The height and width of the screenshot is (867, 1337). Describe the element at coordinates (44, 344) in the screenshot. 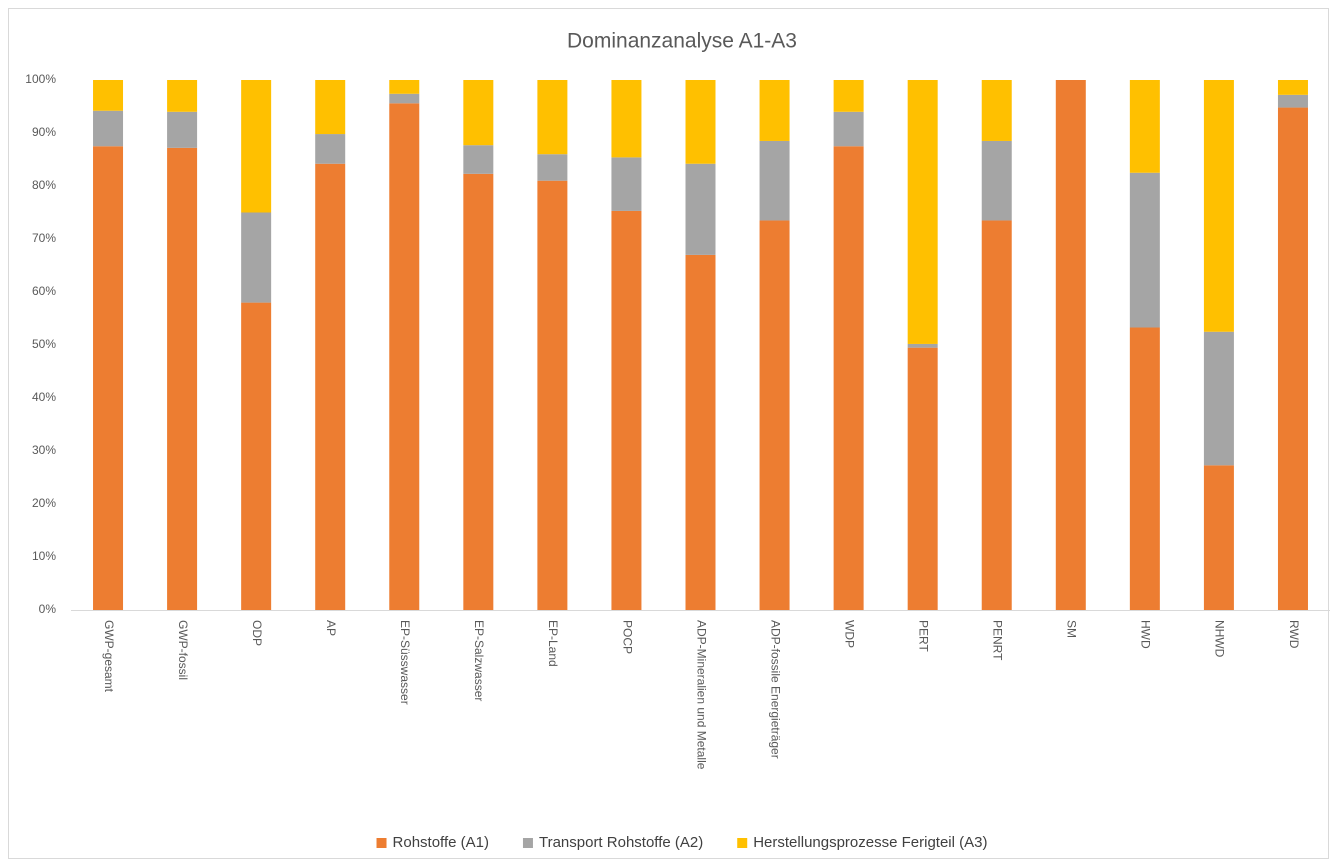

I see `y-tick-label: 50%` at that location.